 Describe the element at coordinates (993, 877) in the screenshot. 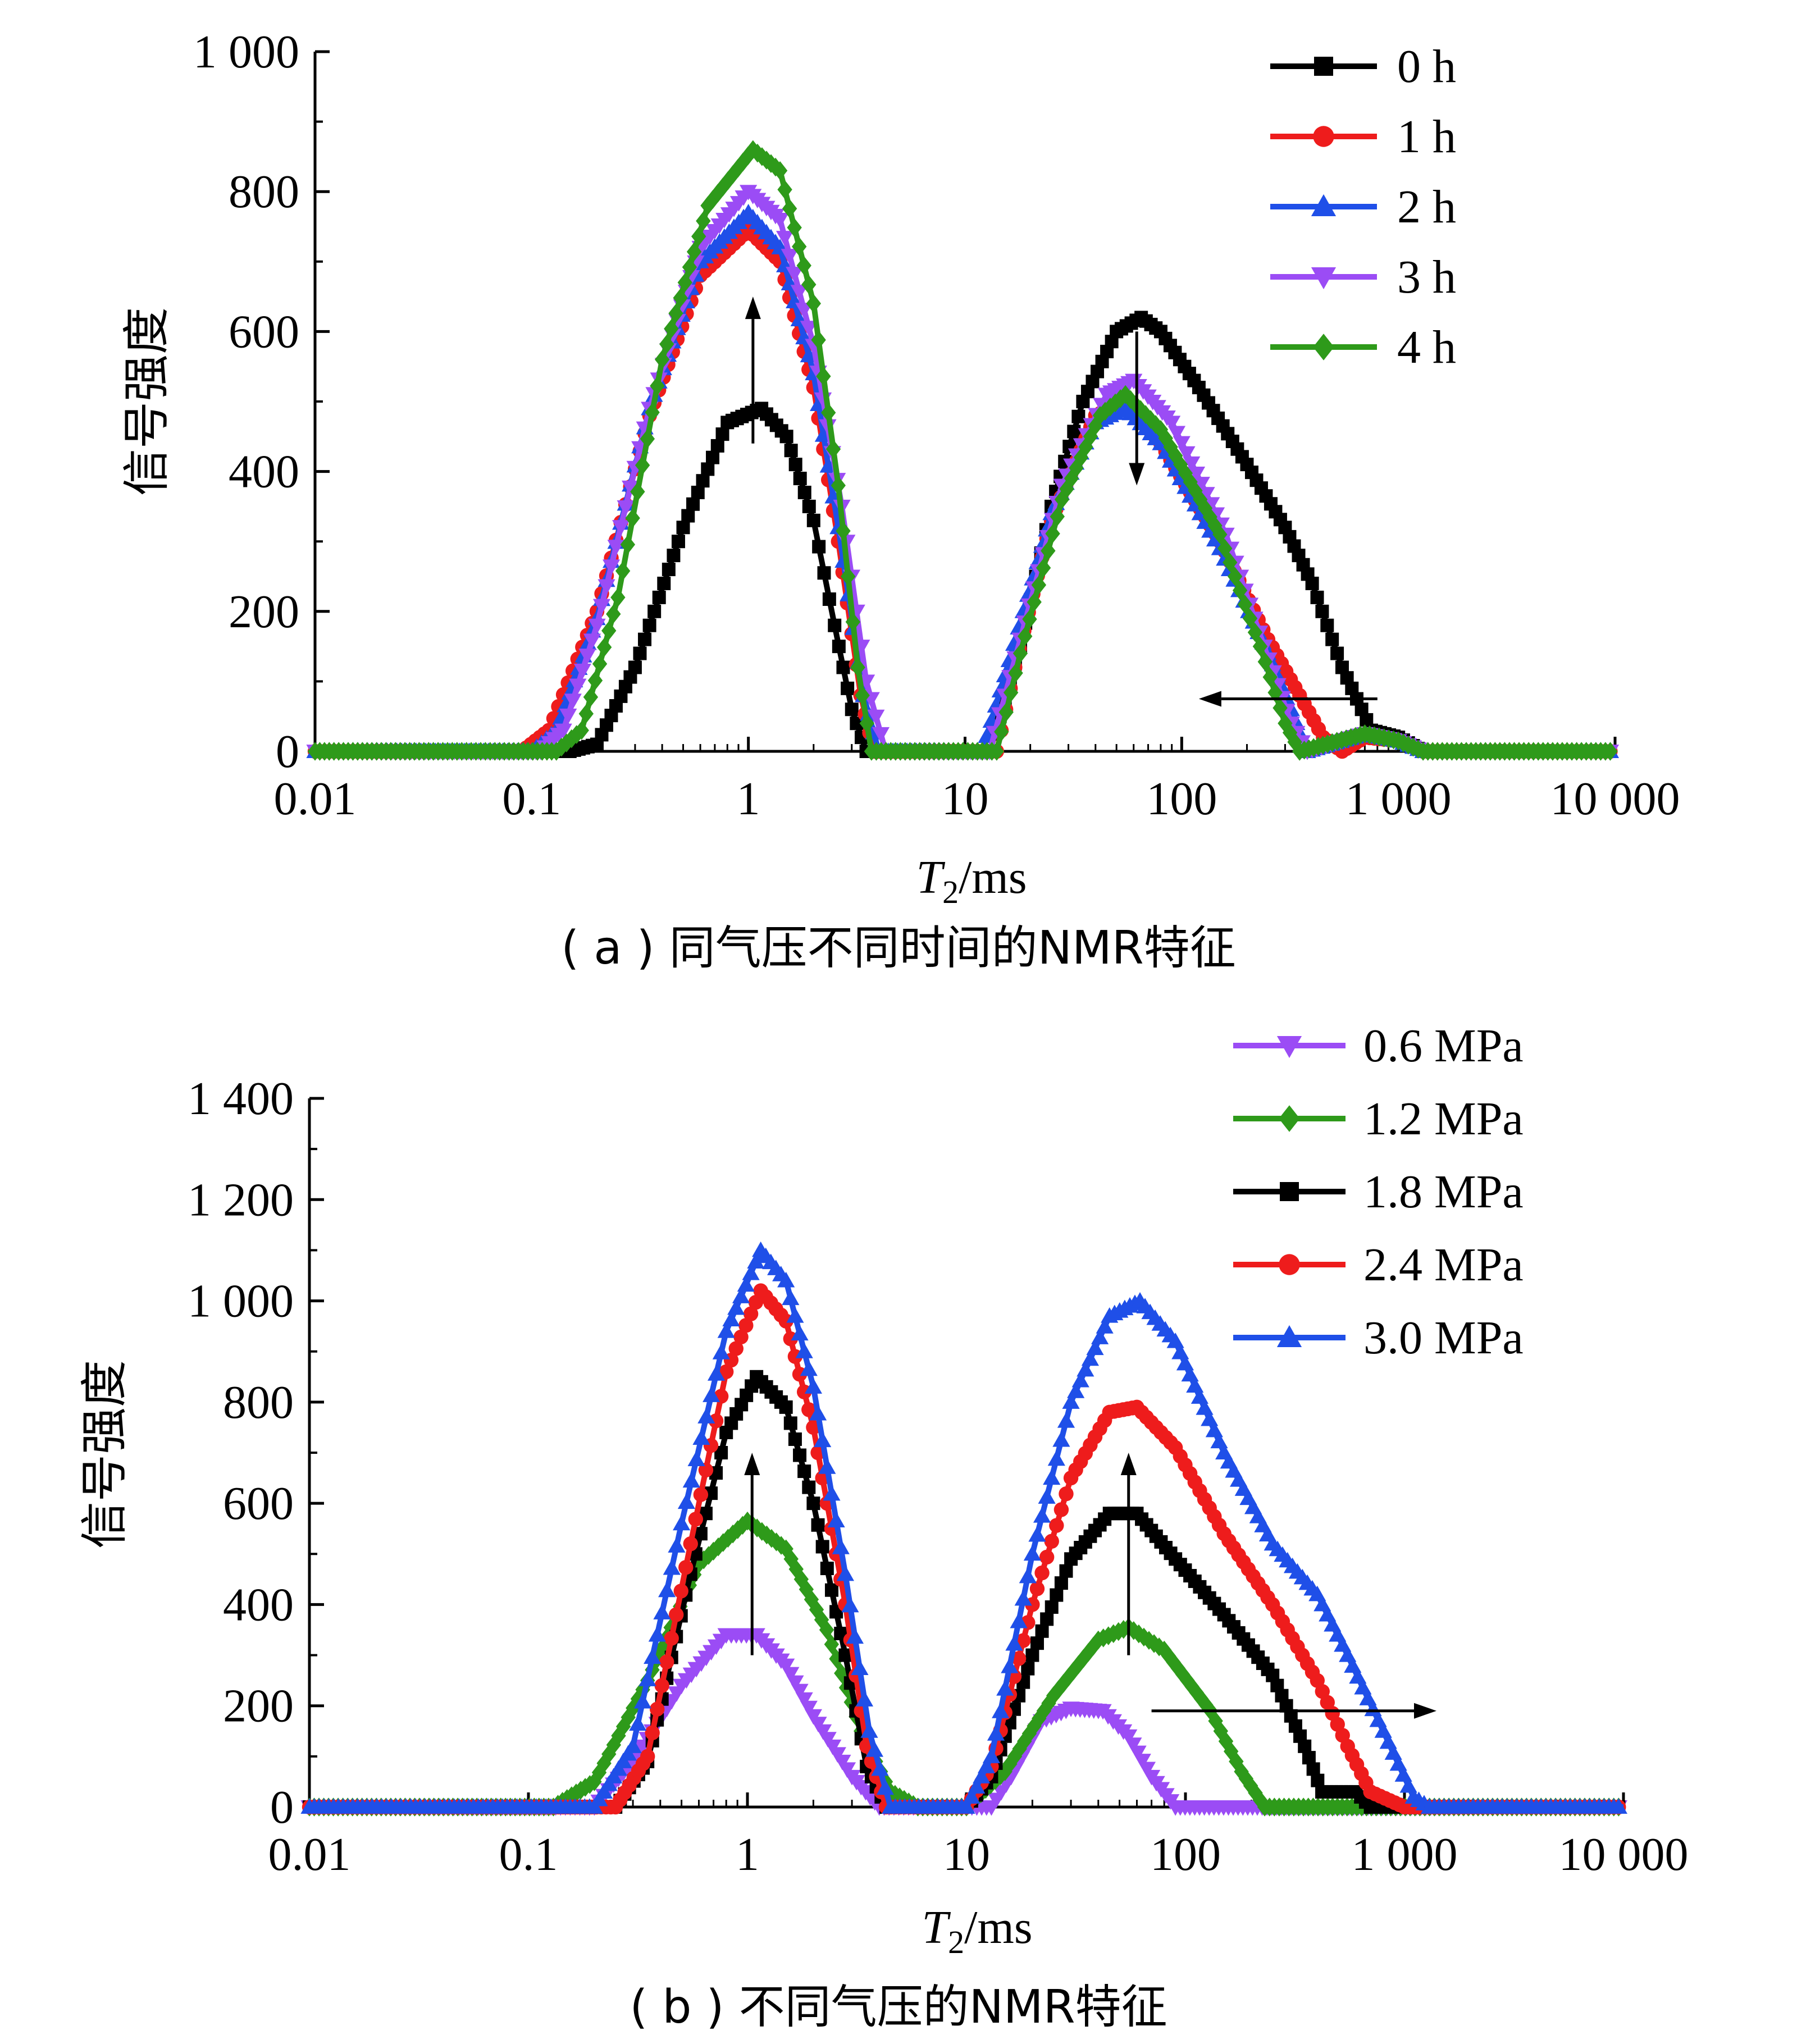

I see `x-axis-title-unit: /ms` at that location.